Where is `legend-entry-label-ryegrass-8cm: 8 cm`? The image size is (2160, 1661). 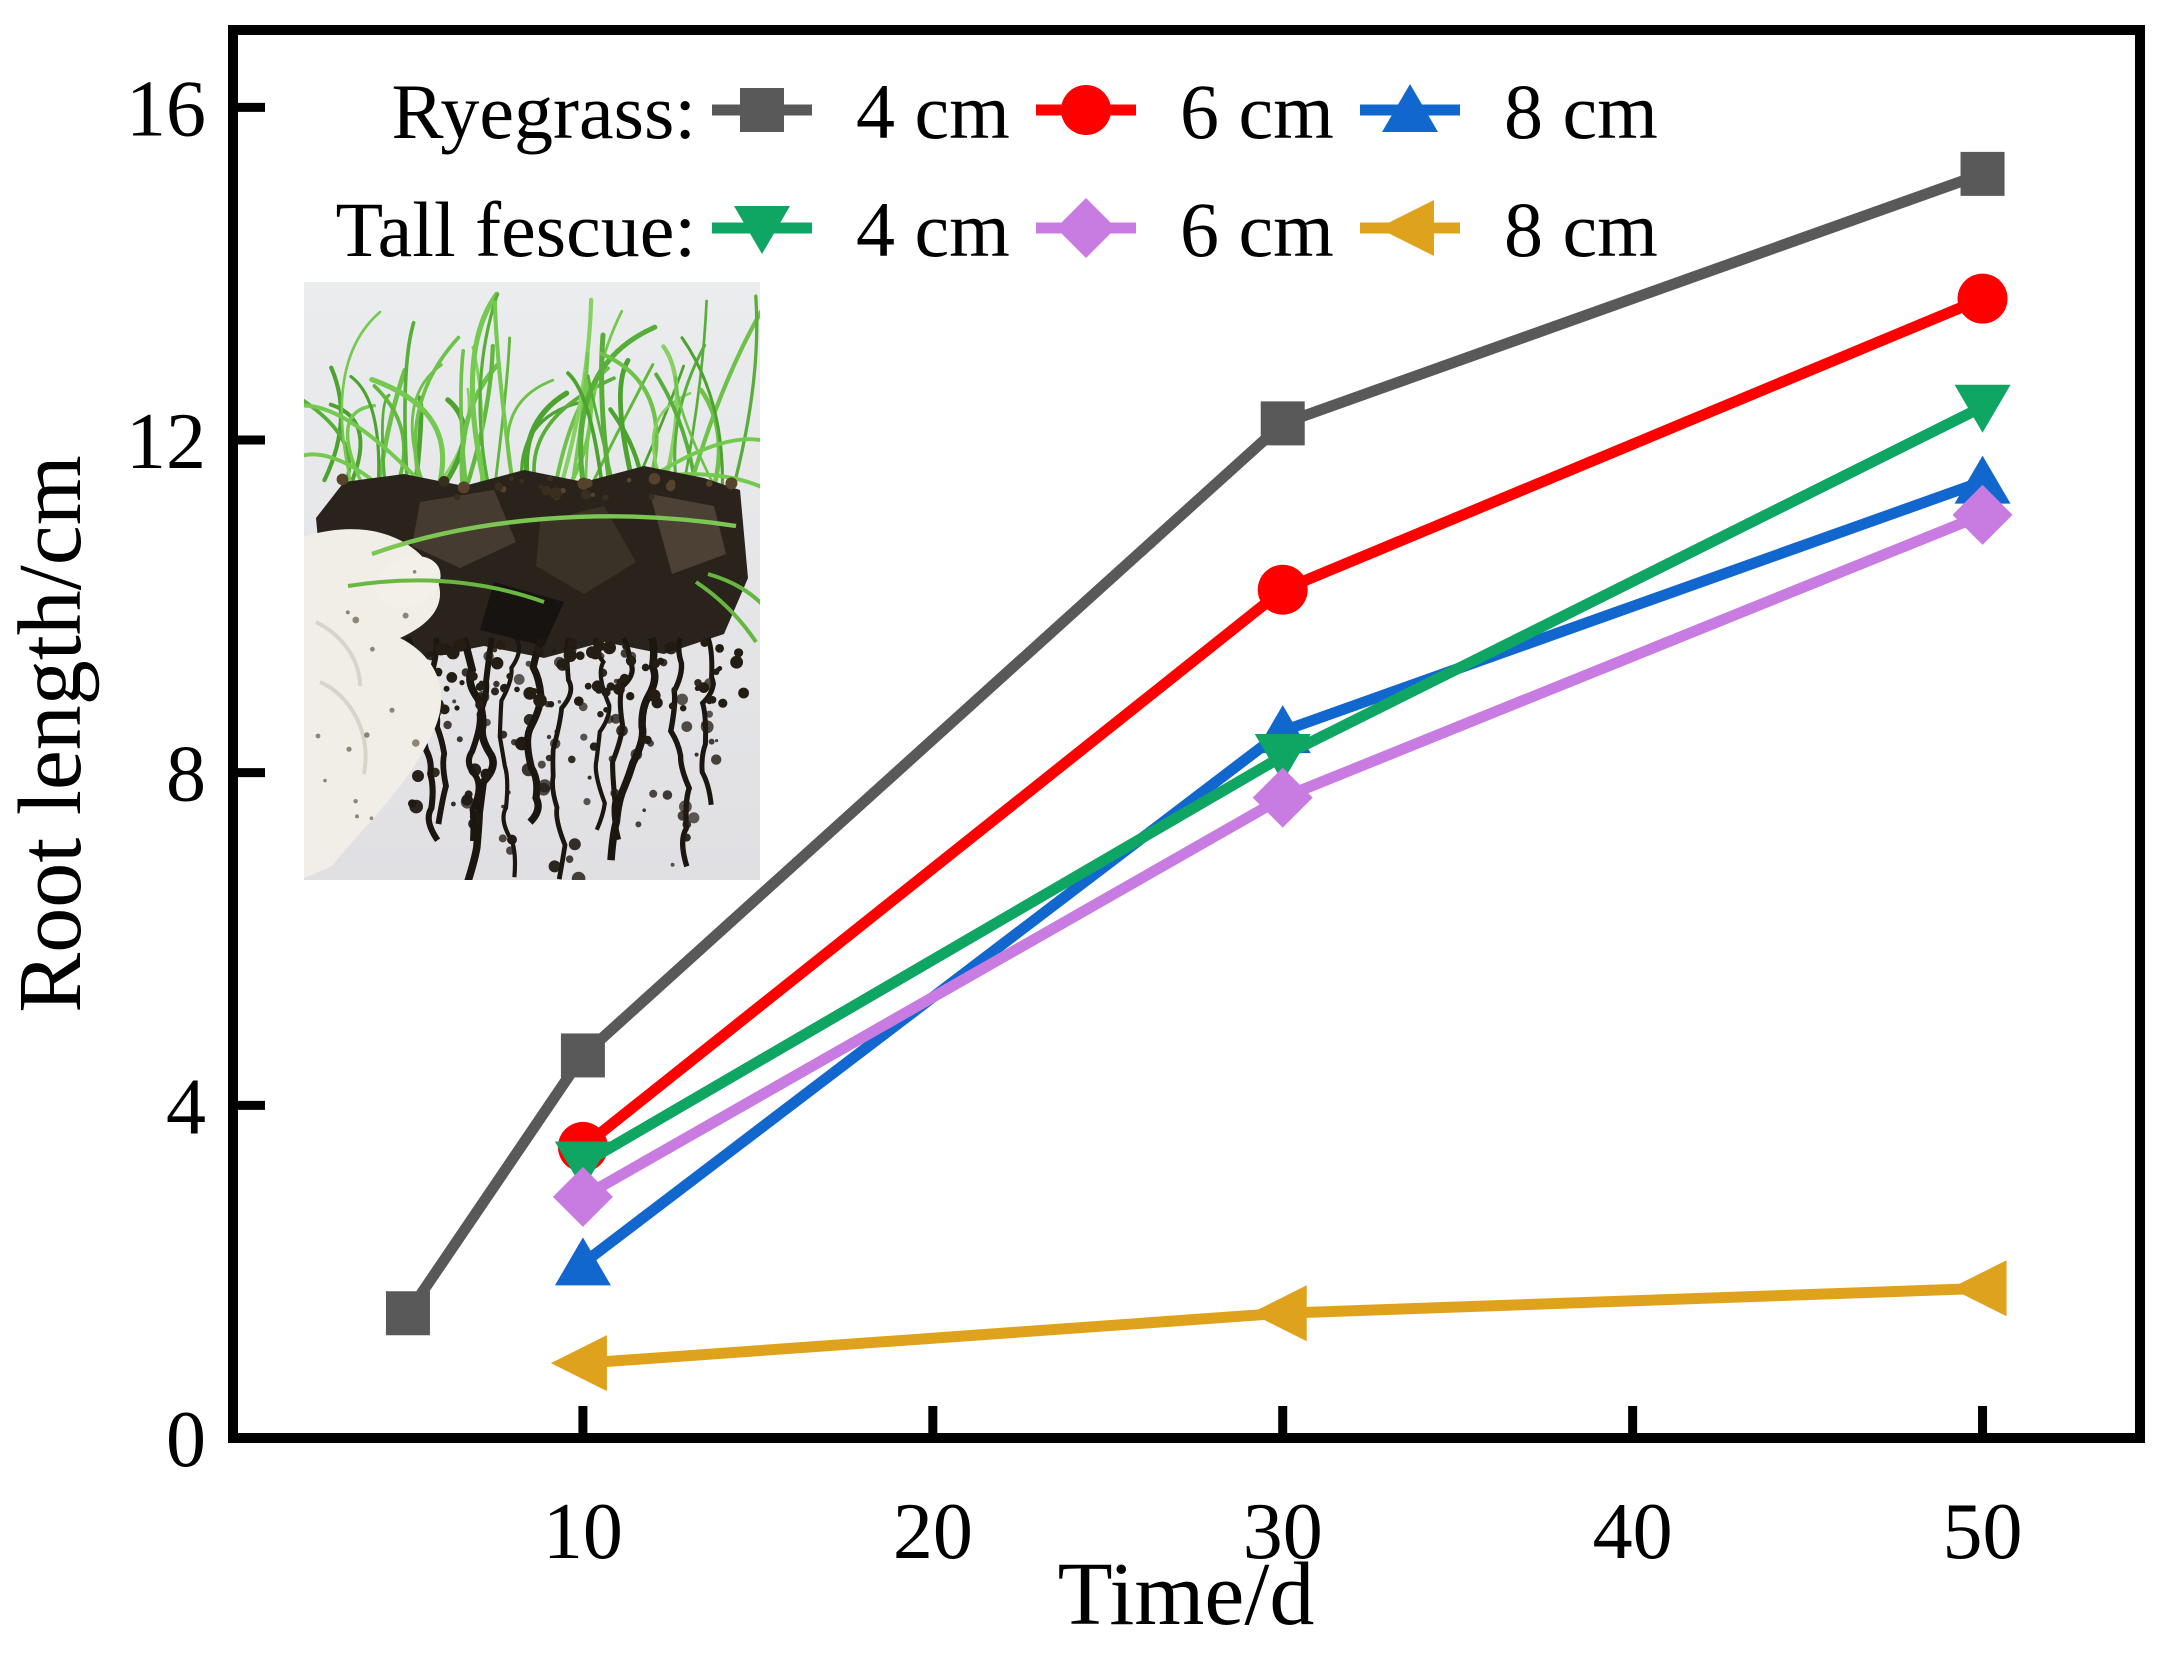
legend-entry-label-ryegrass-8cm: 8 cm is located at coordinates (1581, 111).